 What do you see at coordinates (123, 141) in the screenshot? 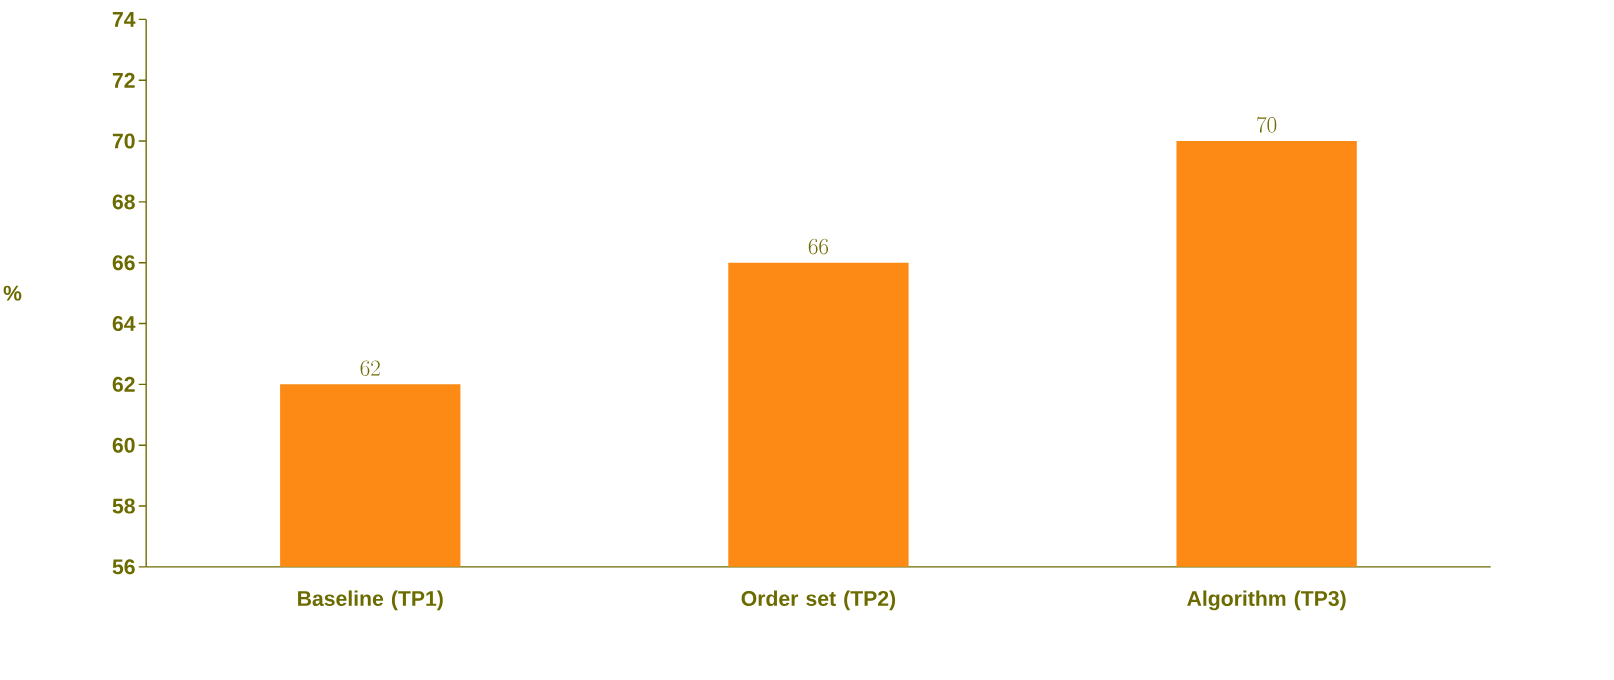
I see `y-tick-label: 70` at bounding box center [123, 141].